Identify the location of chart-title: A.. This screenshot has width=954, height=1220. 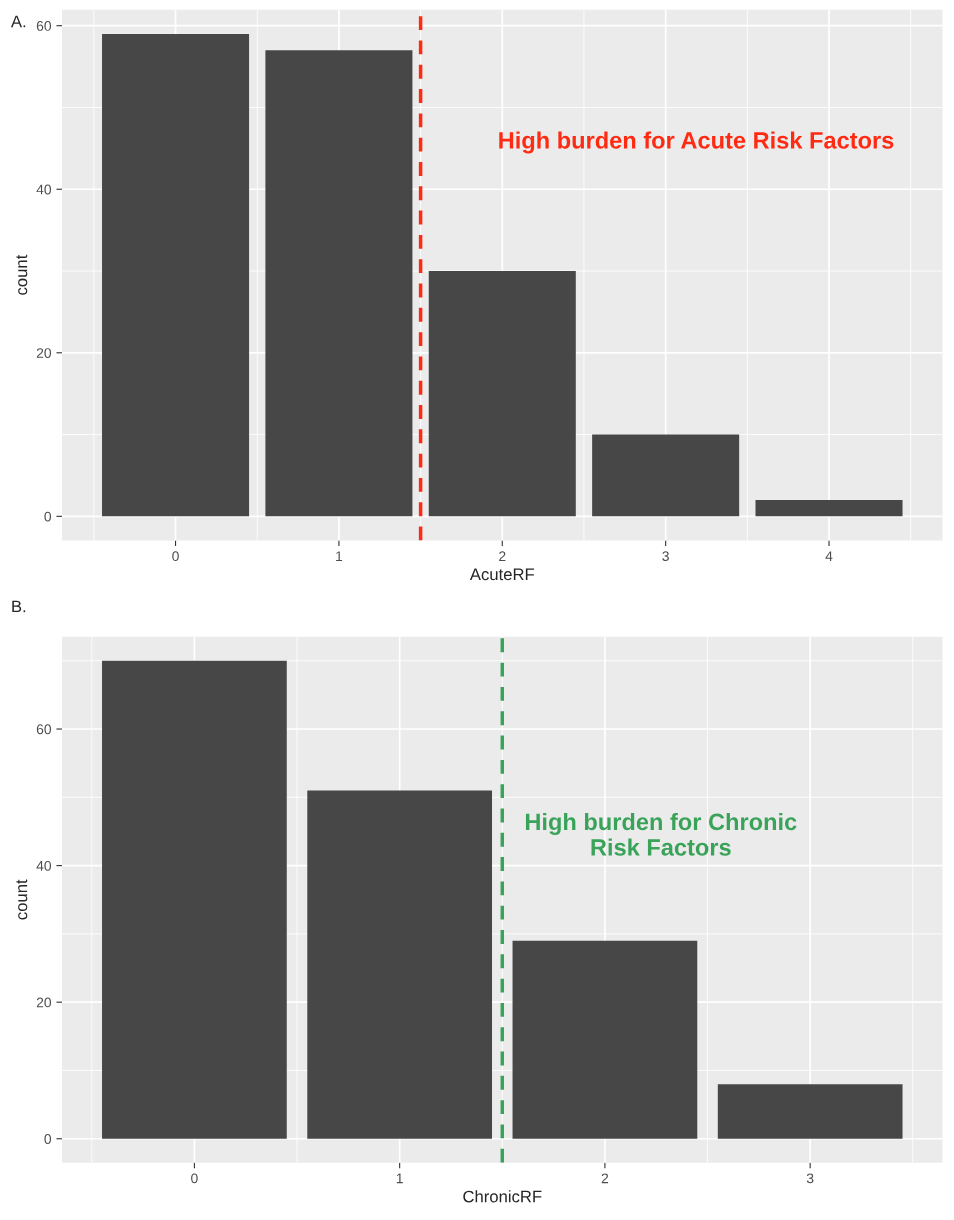
(18, 21).